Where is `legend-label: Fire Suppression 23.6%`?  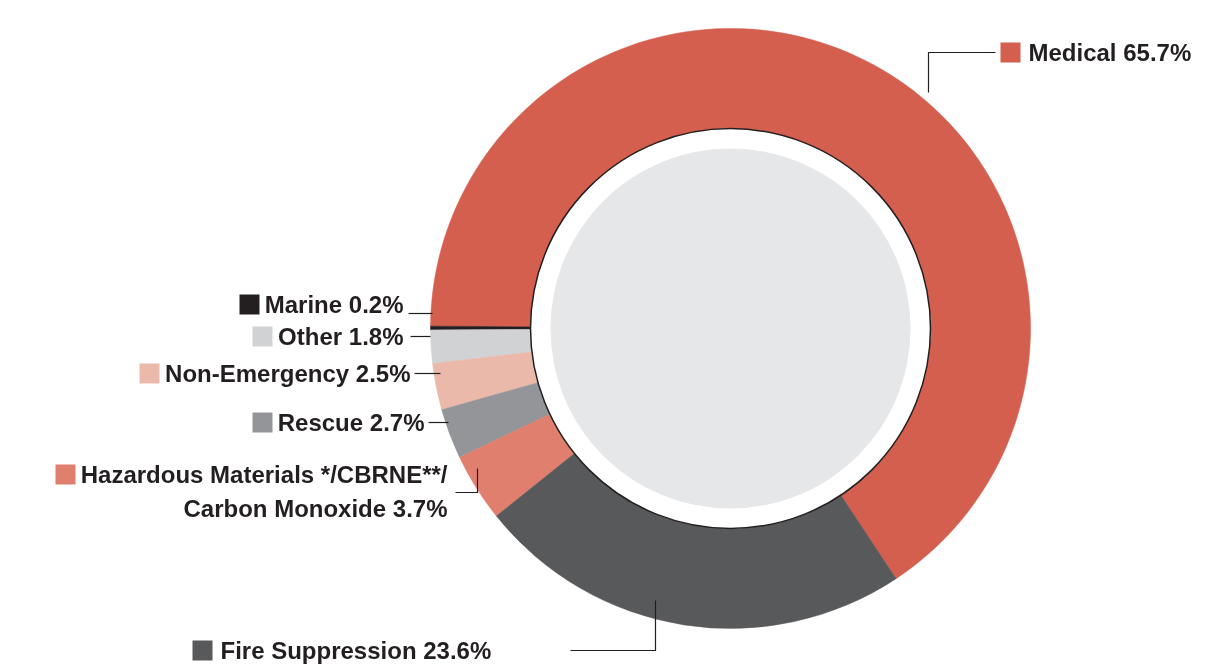
legend-label: Fire Suppression 23.6% is located at coordinates (356, 650).